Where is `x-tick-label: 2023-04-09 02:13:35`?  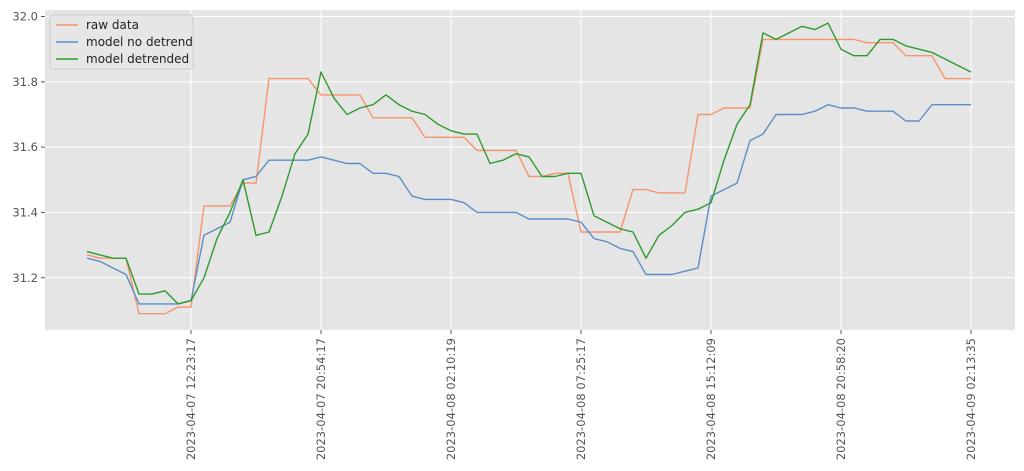 x-tick-label: 2023-04-09 02:13:35 is located at coordinates (971, 399).